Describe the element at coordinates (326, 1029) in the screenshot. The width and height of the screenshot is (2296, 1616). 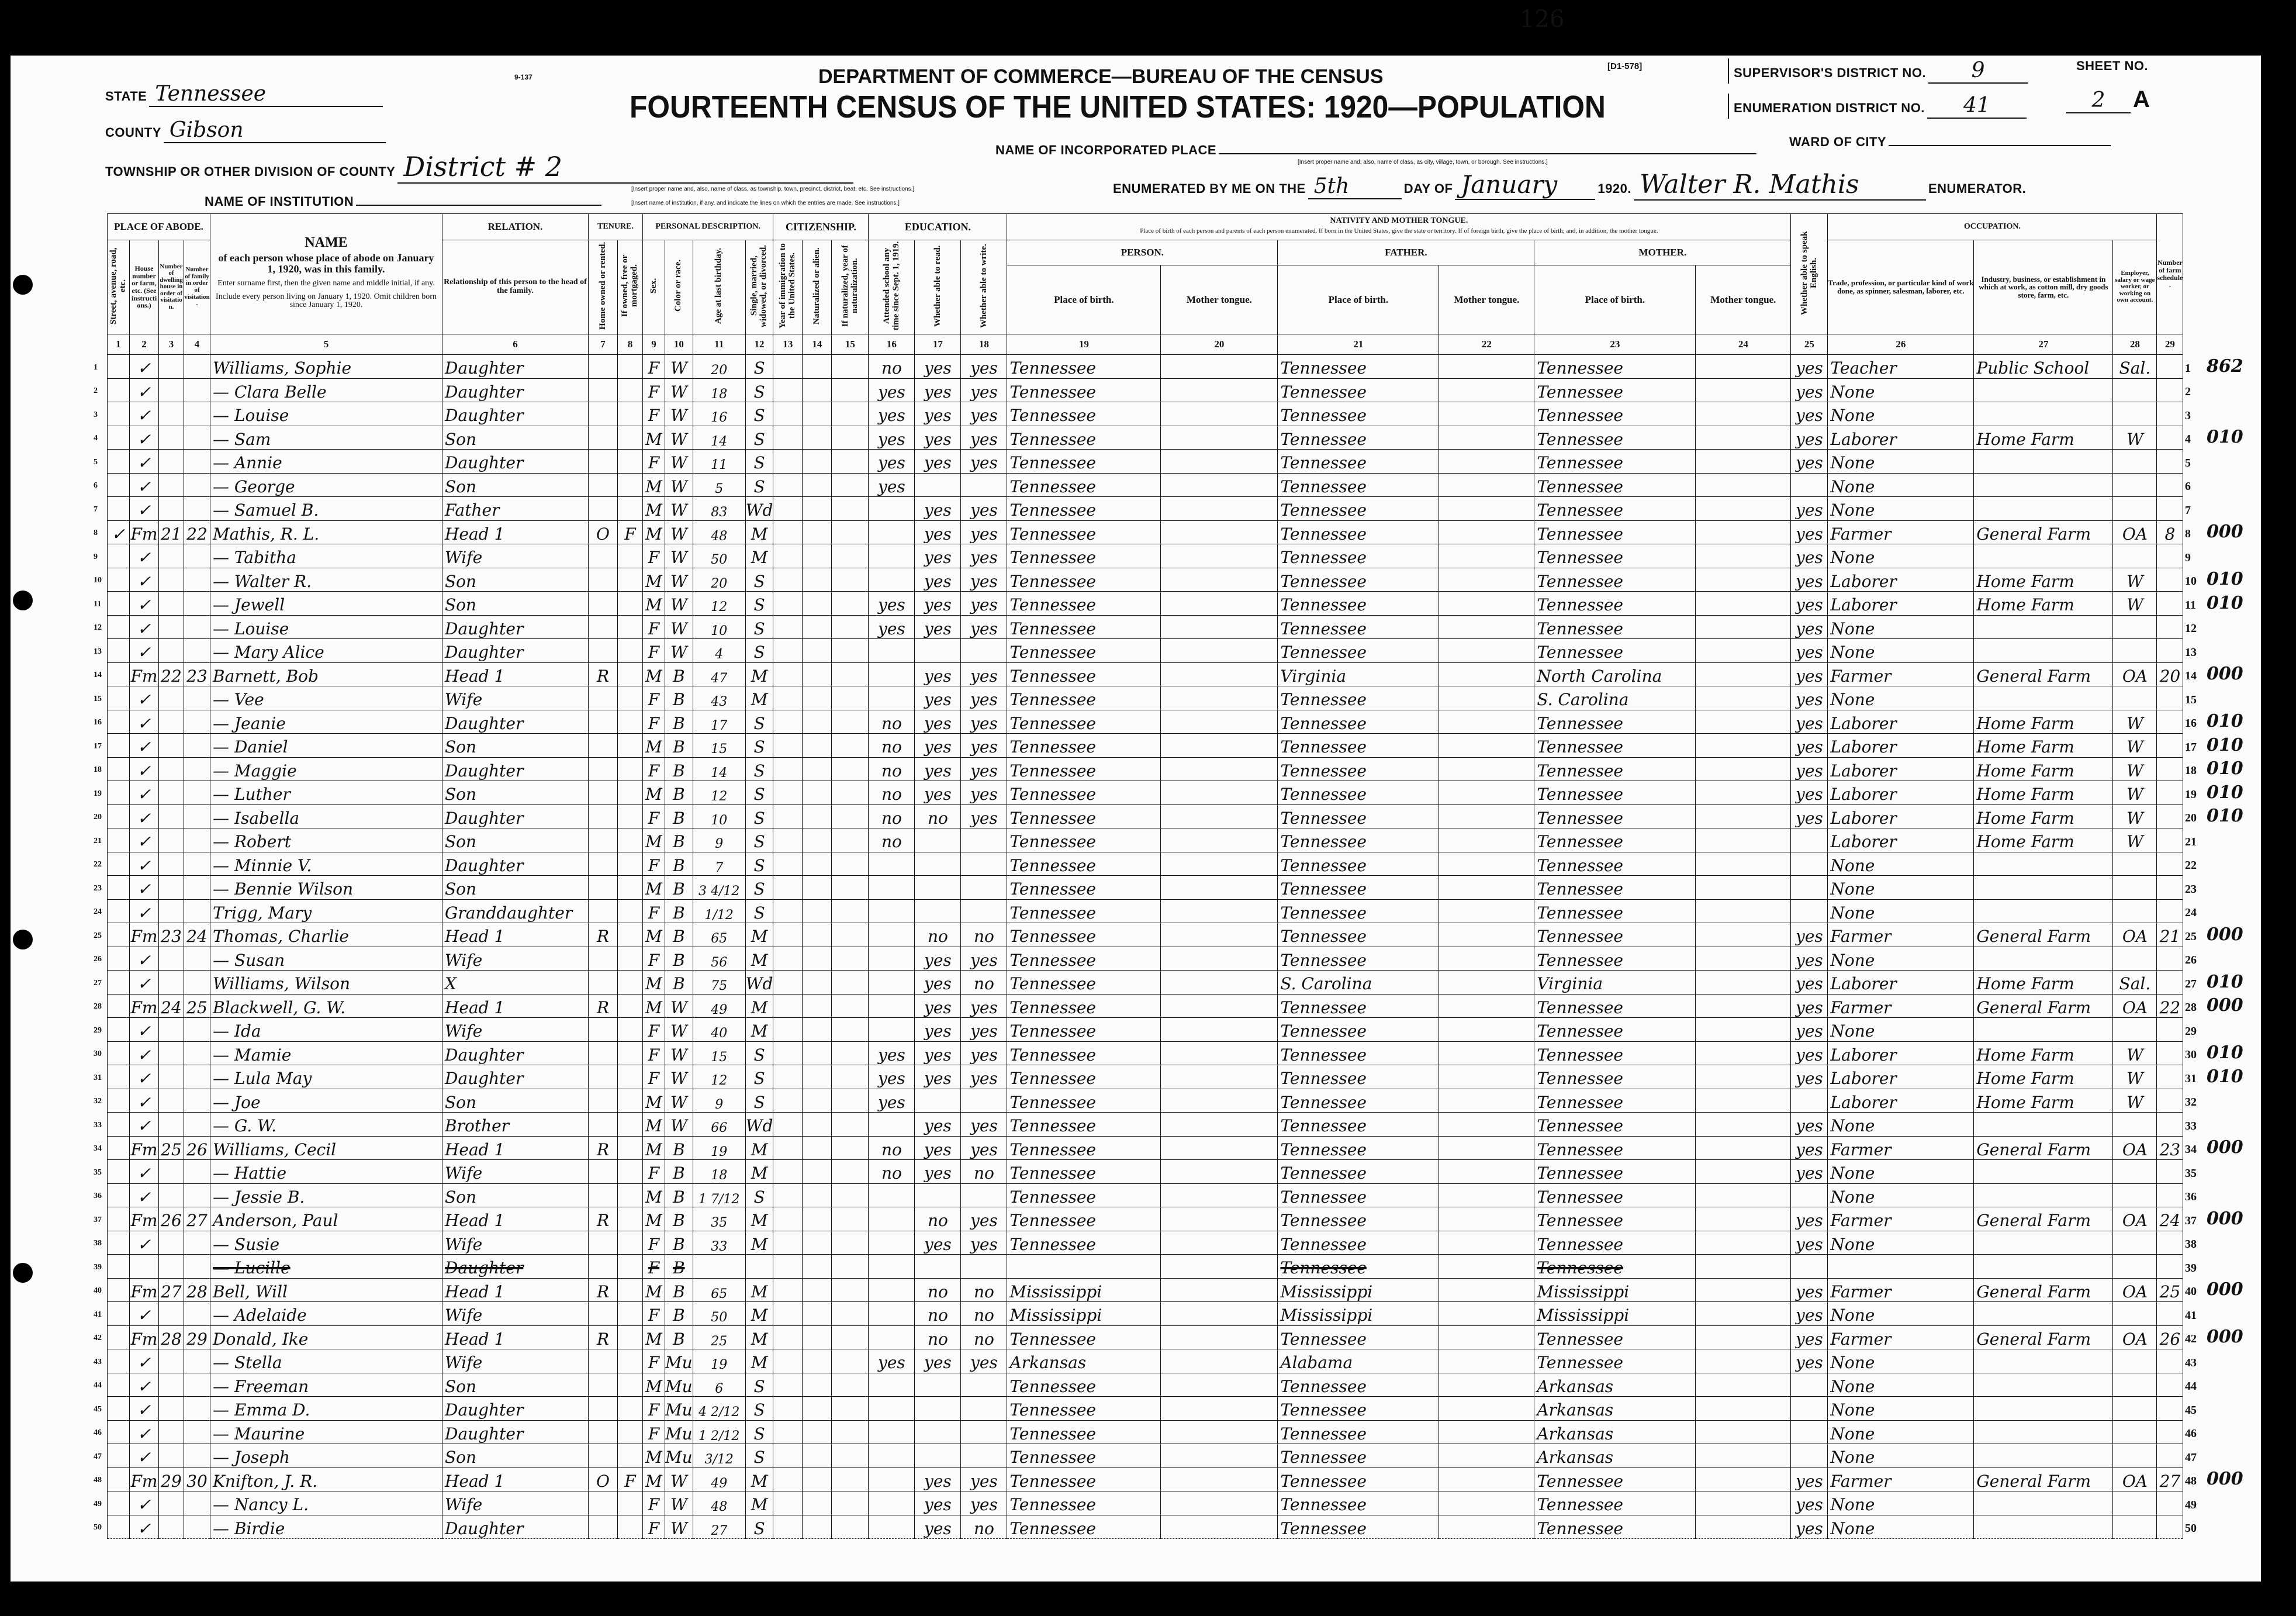
I see `cell-name: — Ida` at that location.